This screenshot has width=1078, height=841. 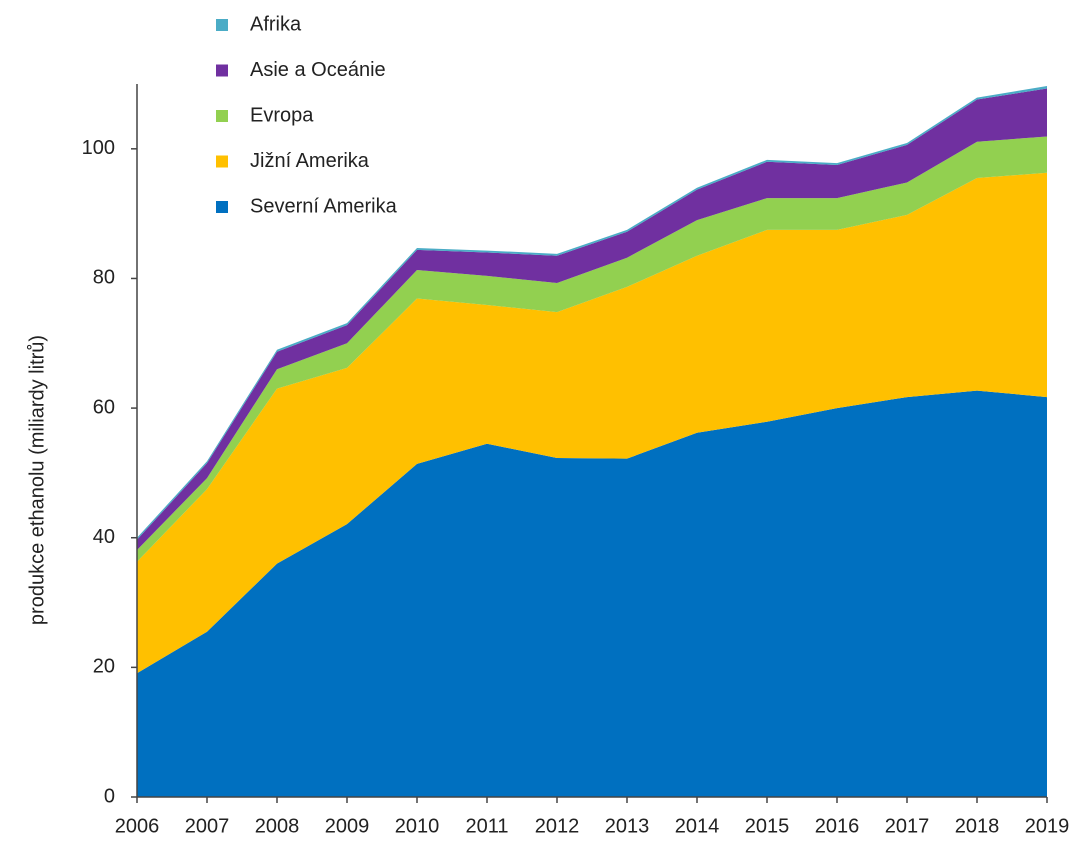 What do you see at coordinates (276, 24) in the screenshot?
I see `legend-label: Afrika` at bounding box center [276, 24].